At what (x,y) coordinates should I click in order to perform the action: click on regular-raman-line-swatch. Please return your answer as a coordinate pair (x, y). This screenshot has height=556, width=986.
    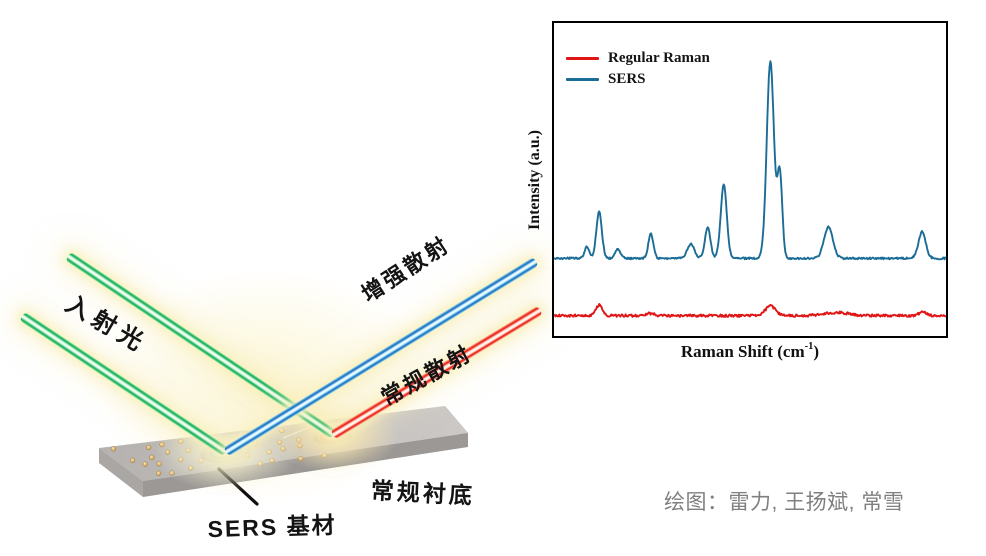
    Looking at the image, I should click on (582, 58).